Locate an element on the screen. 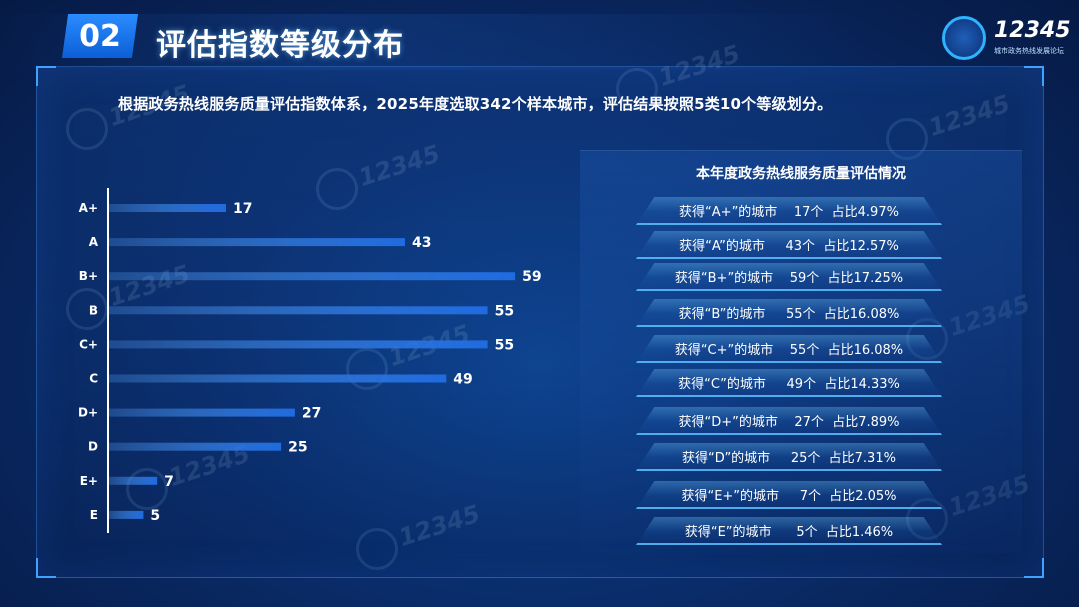 The width and height of the screenshot is (1079, 607). logo-number: 12345 is located at coordinates (1032, 30).